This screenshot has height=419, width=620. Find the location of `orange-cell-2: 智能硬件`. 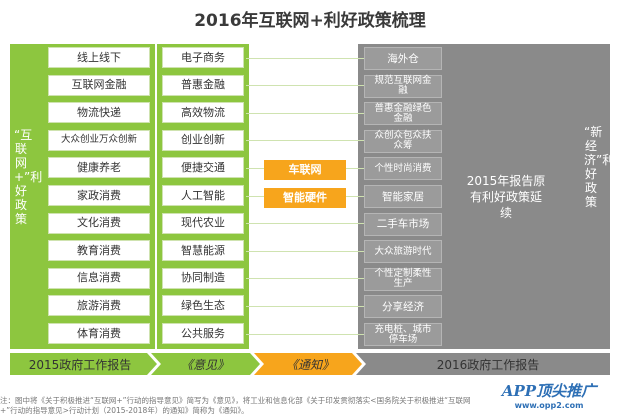

orange-cell-2: 智能硬件 is located at coordinates (305, 198).